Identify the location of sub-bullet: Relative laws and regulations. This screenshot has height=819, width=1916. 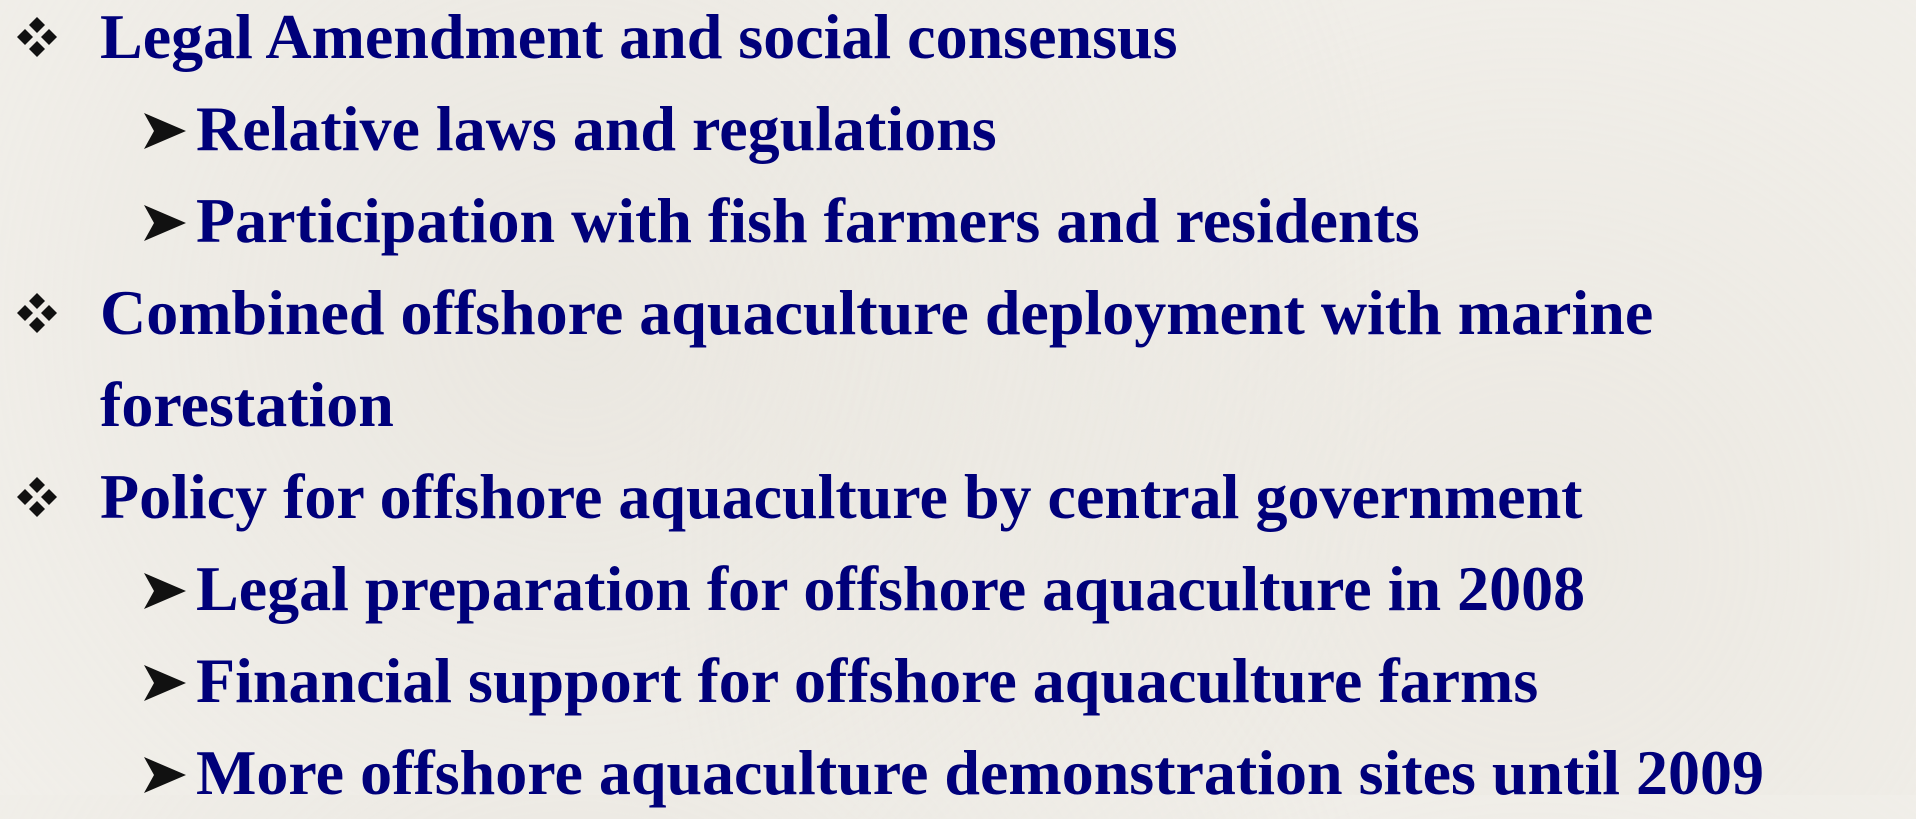
(948, 129).